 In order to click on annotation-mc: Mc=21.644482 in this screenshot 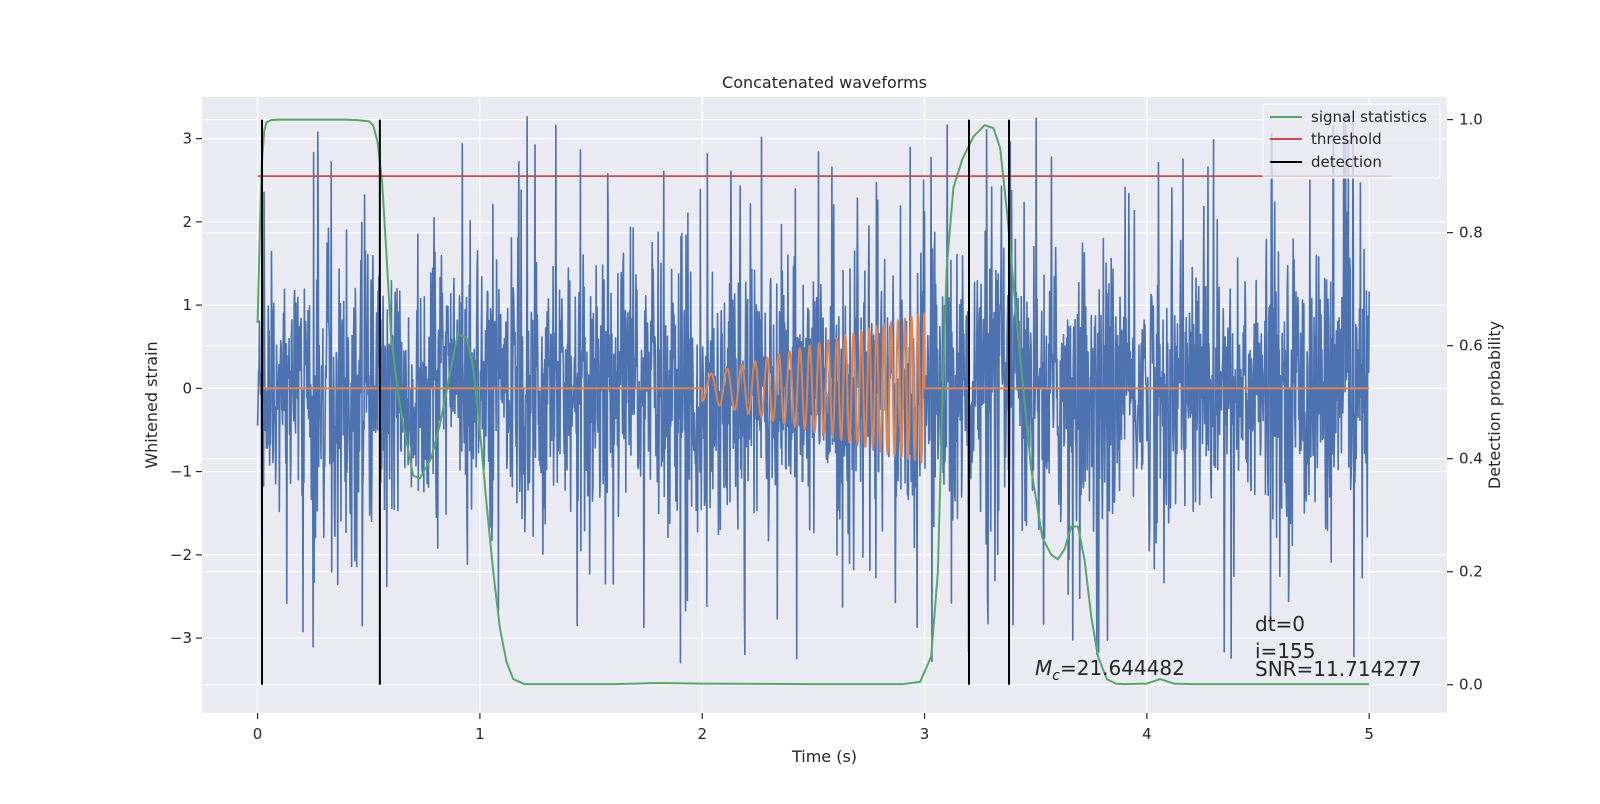, I will do `click(1110, 670)`.